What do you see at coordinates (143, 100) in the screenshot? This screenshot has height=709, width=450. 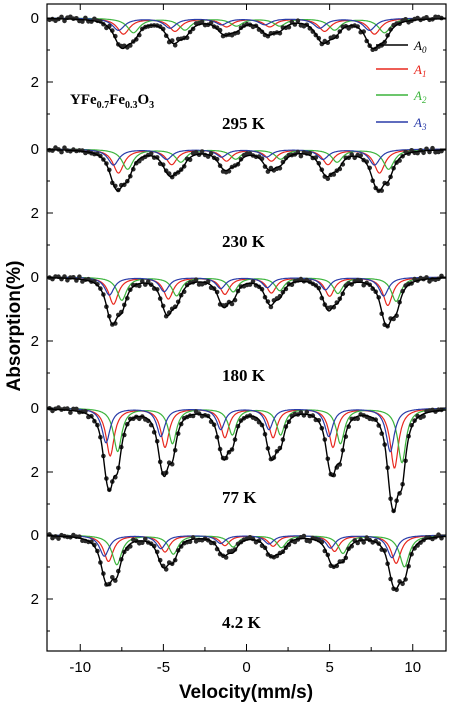 I see `compound-part-end: O` at bounding box center [143, 100].